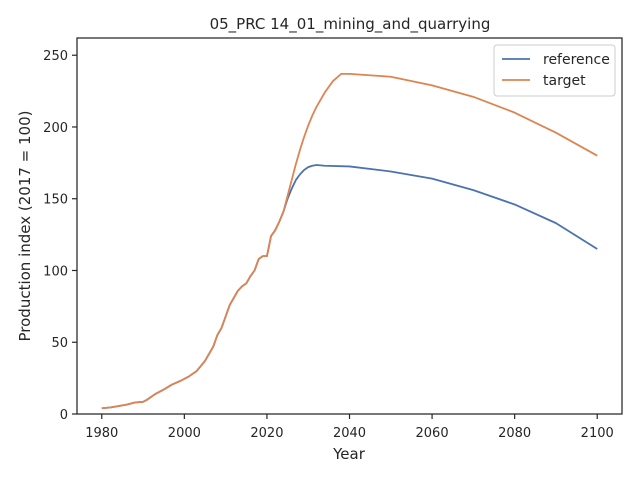  Describe the element at coordinates (55, 56) in the screenshot. I see `y-tick-label-250: 250` at that location.